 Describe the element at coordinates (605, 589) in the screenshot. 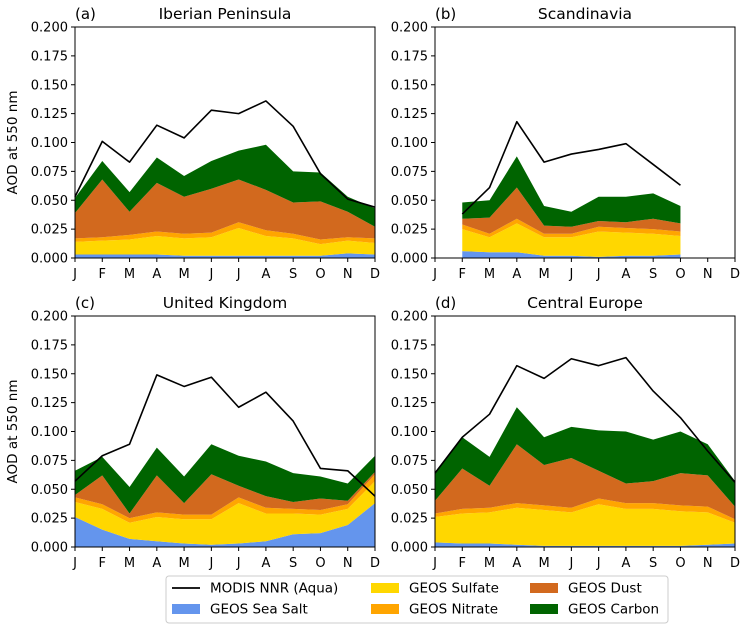

I see `legend-label: GEOS Dust` at that location.